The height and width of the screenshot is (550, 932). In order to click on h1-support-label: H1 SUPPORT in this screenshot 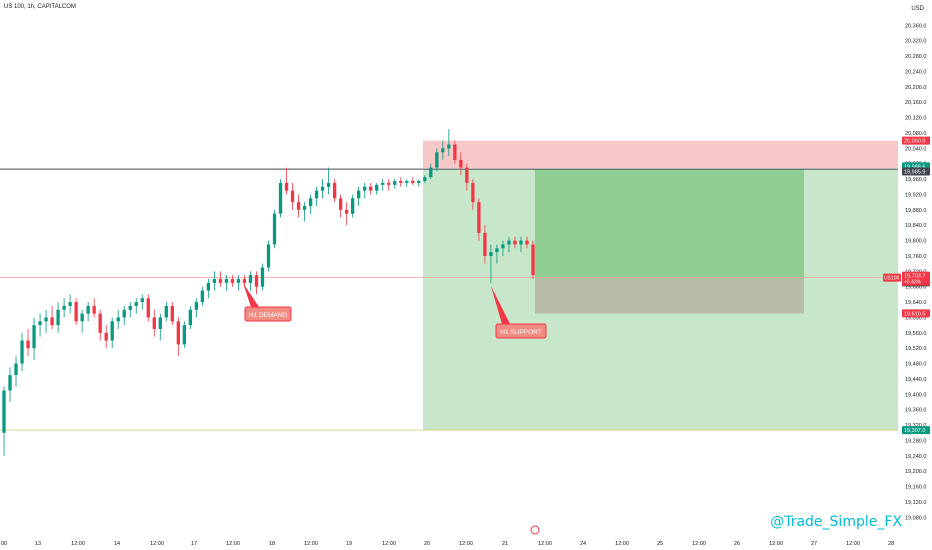, I will do `click(520, 332)`.